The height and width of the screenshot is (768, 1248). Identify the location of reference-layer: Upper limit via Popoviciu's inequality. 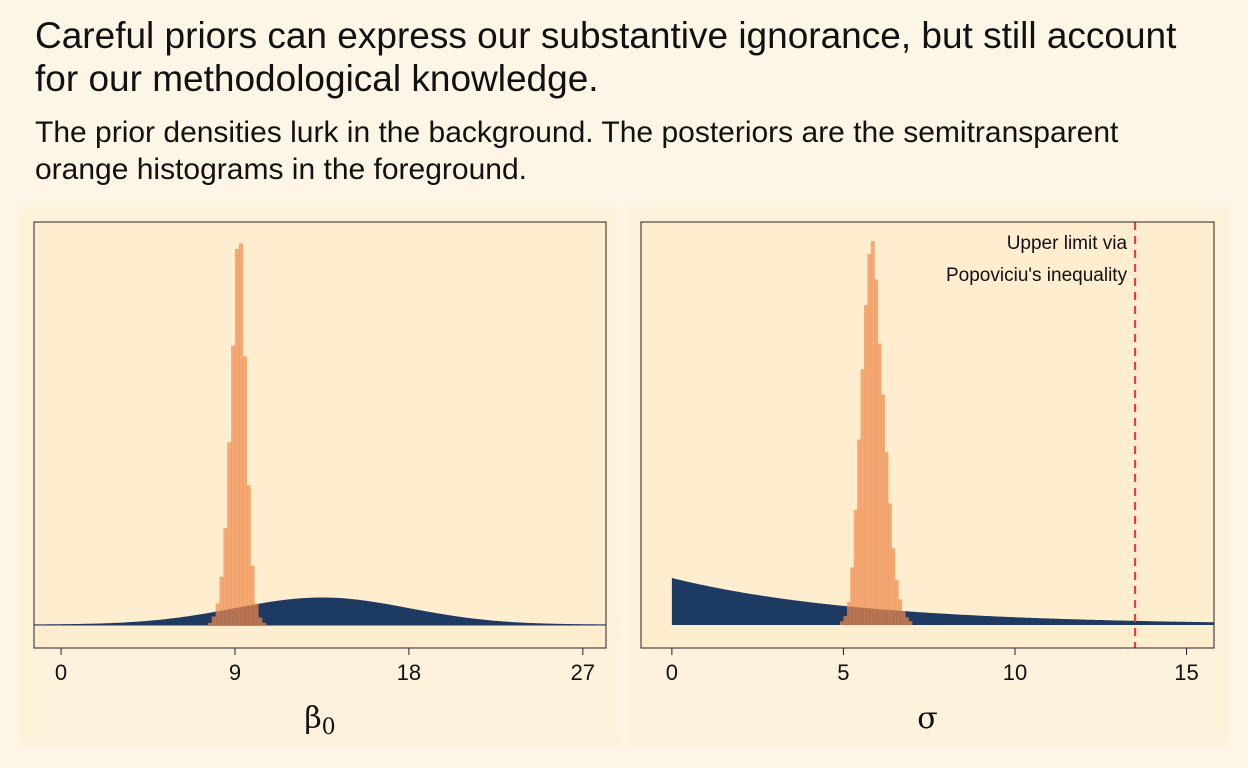
(1041, 435).